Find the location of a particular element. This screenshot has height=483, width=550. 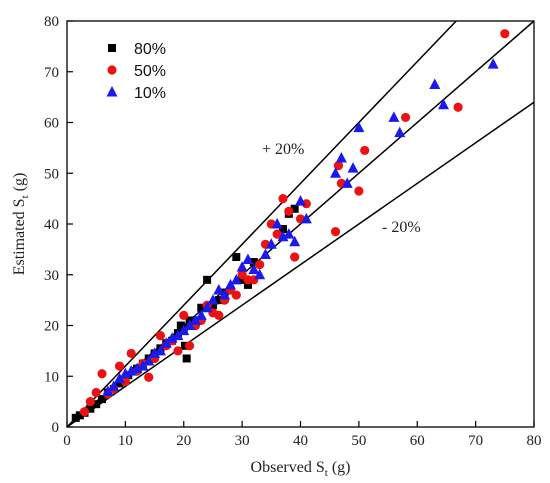

x-tick-label: 50 is located at coordinates (358, 441).